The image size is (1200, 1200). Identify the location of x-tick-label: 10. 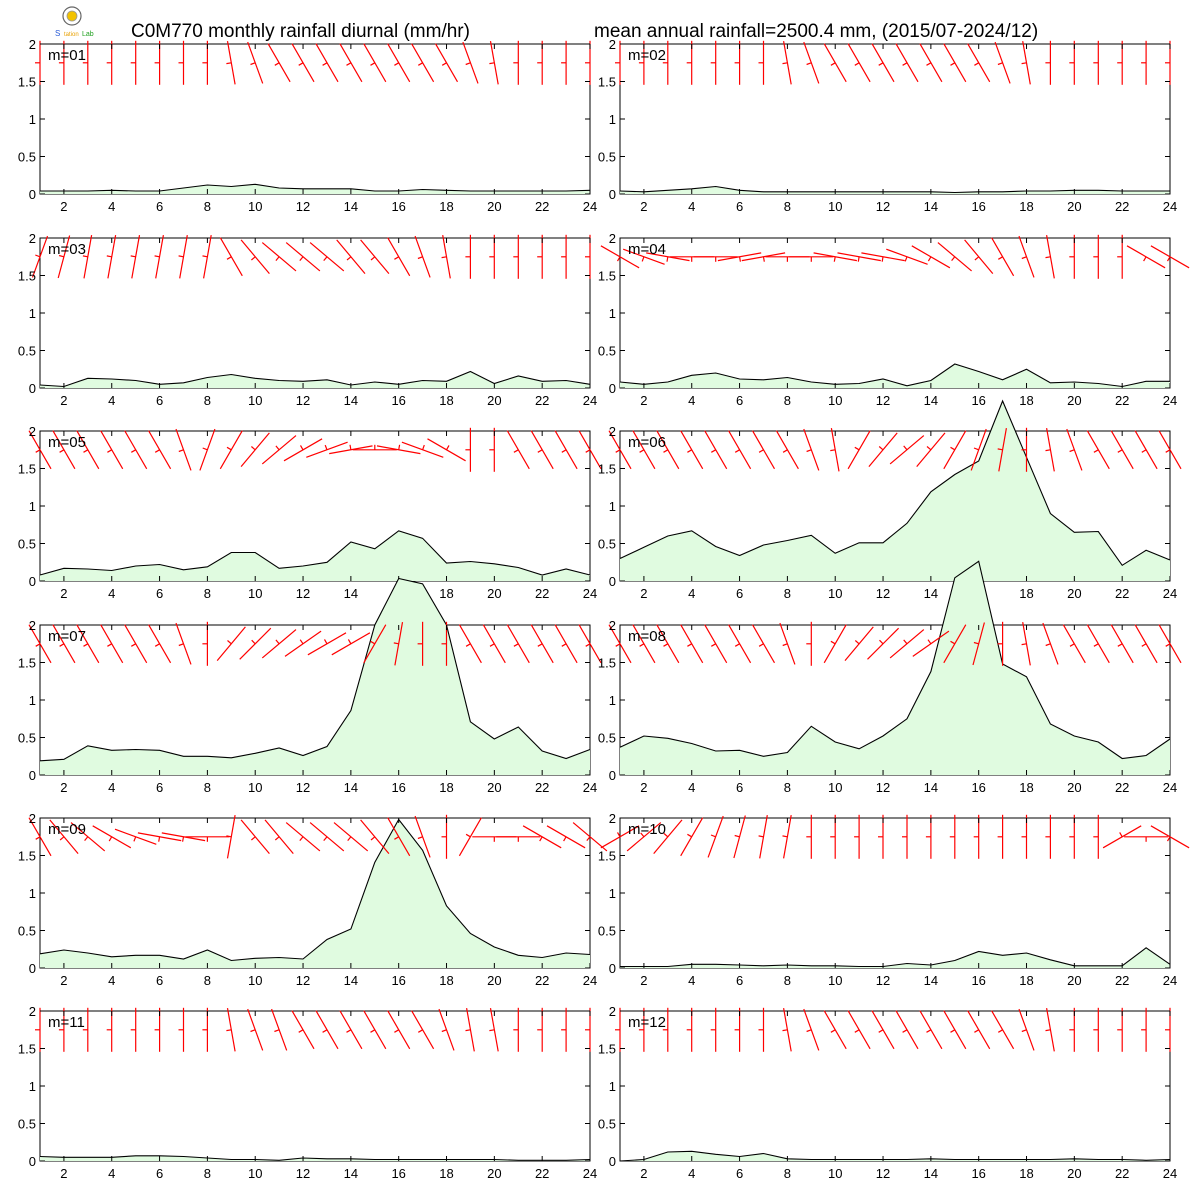
(255, 980).